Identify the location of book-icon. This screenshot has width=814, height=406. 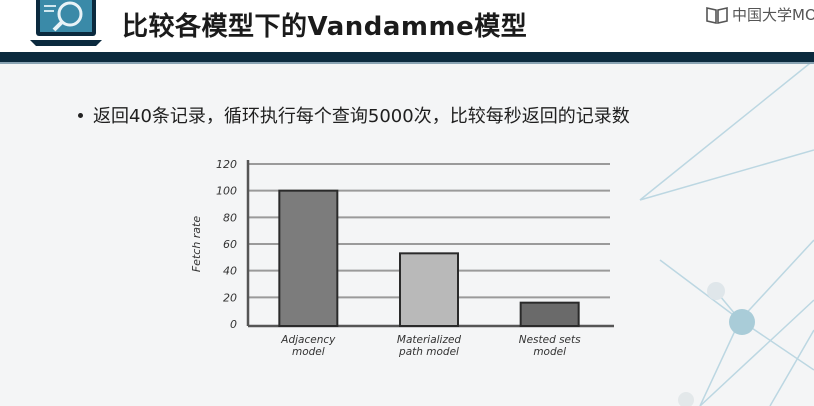
(717, 15).